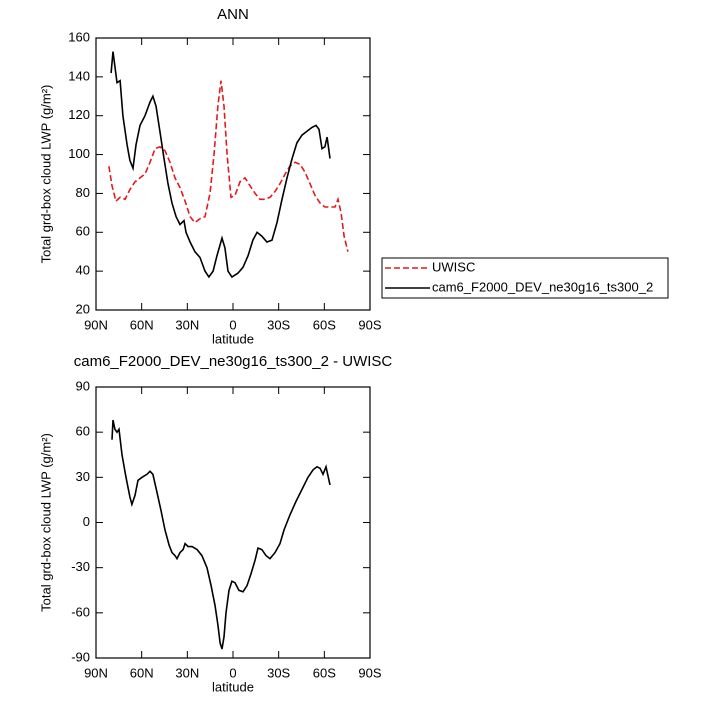  I want to click on y-tick-label: 40, so click(83, 270).